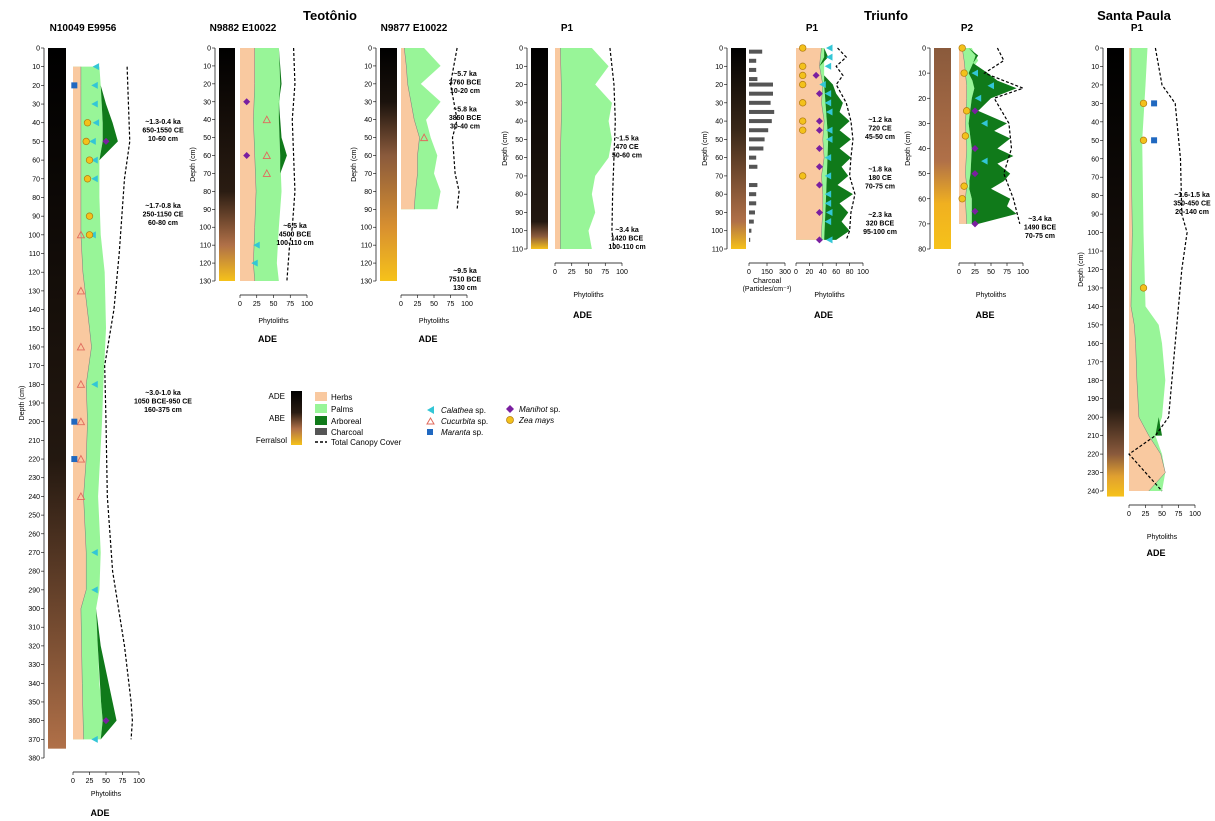  I want to click on date-annotation: ~2.3 ka, so click(880, 215).